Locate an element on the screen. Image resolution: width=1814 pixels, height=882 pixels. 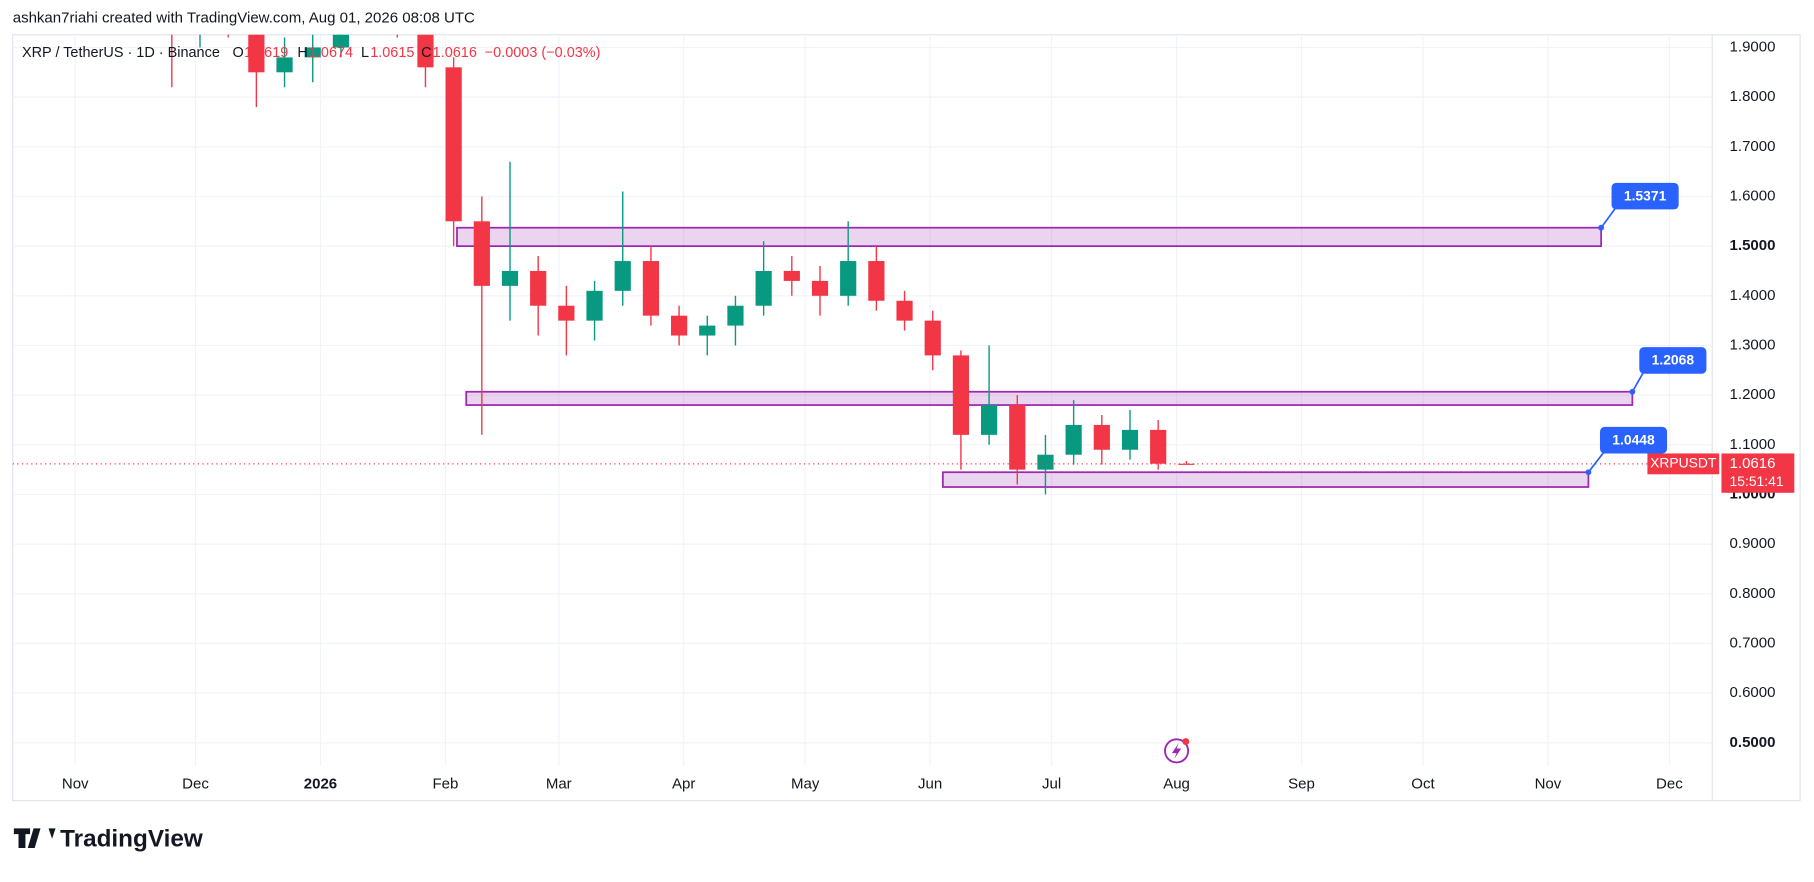
symbol: XRP / TetherUS · 1D · Binance is located at coordinates (121, 53).